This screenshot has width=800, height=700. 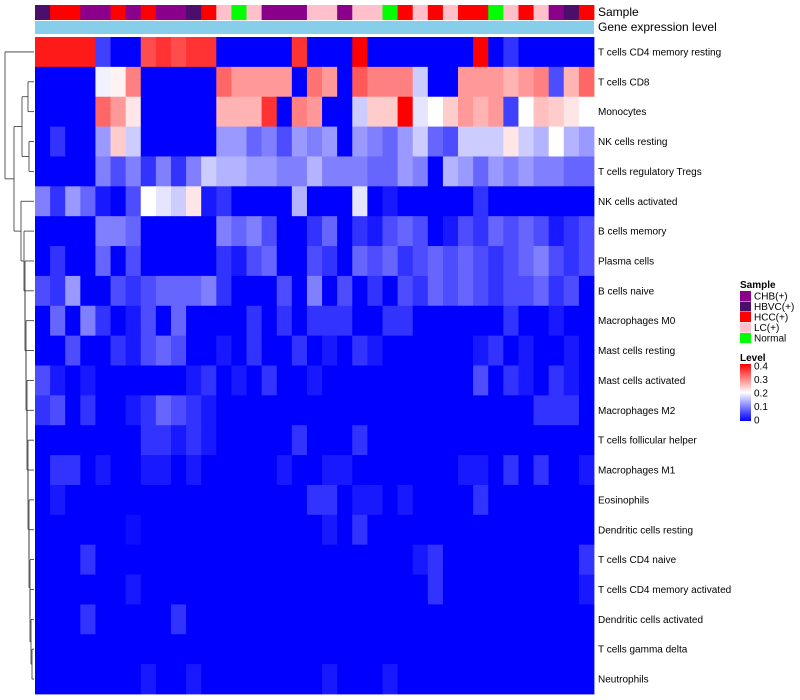 What do you see at coordinates (745, 392) in the screenshot?
I see `level-colorbar` at bounding box center [745, 392].